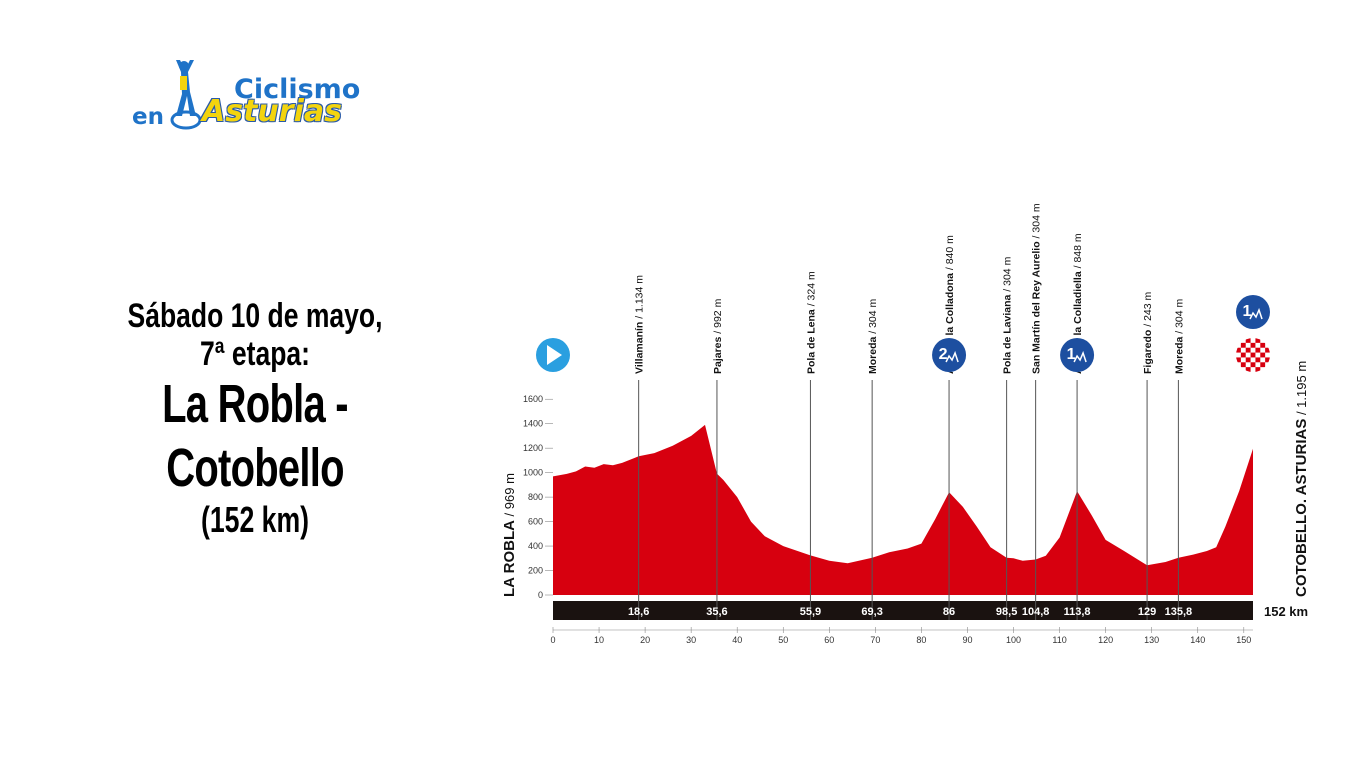 This screenshot has width=1366, height=768. What do you see at coordinates (875, 640) in the screenshot?
I see `x-tick-label: 70` at bounding box center [875, 640].